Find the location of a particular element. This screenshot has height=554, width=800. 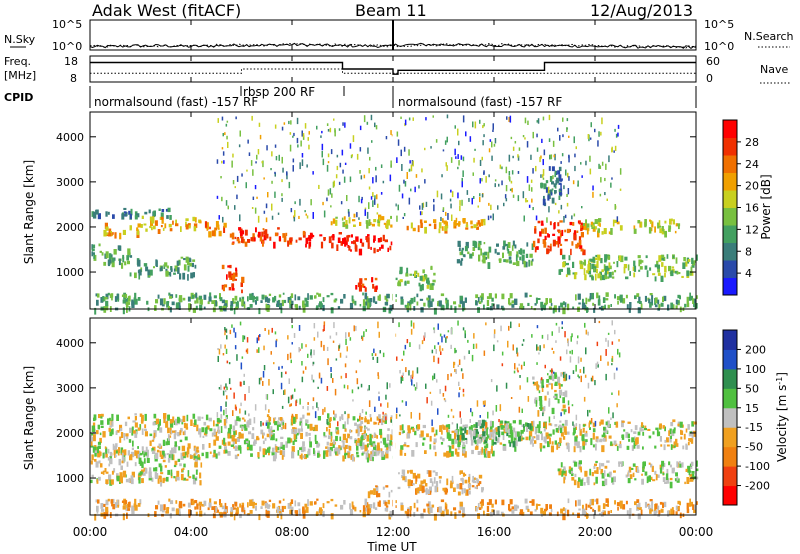

y-tick-label: 2000 is located at coordinates (70, 227).